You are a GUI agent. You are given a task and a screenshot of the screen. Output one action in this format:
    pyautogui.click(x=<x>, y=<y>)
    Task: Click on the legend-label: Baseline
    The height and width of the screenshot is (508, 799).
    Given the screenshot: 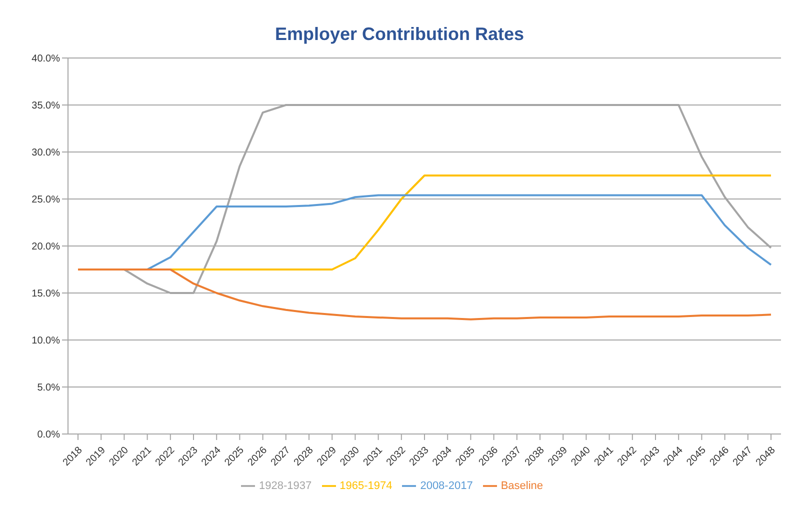 What is the action you would take?
    pyautogui.click(x=522, y=486)
    